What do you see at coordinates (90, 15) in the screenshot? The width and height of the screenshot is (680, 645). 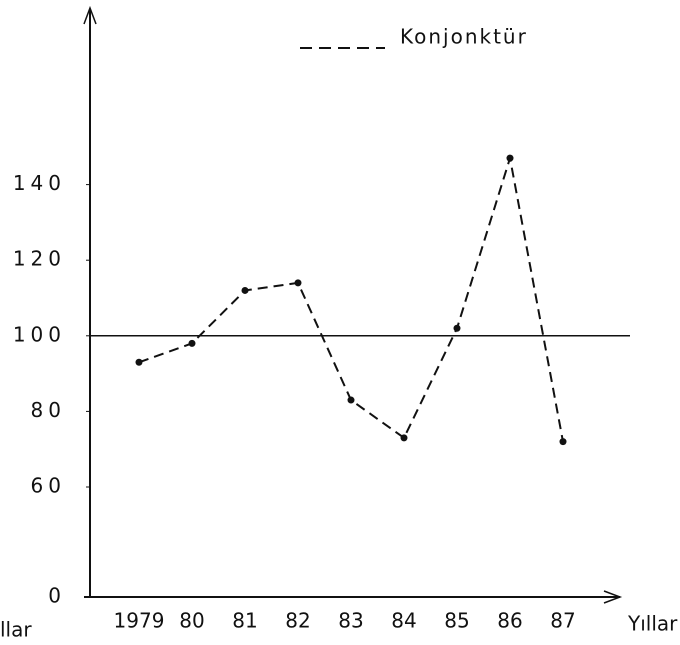 I see `y-axis-arrow` at bounding box center [90, 15].